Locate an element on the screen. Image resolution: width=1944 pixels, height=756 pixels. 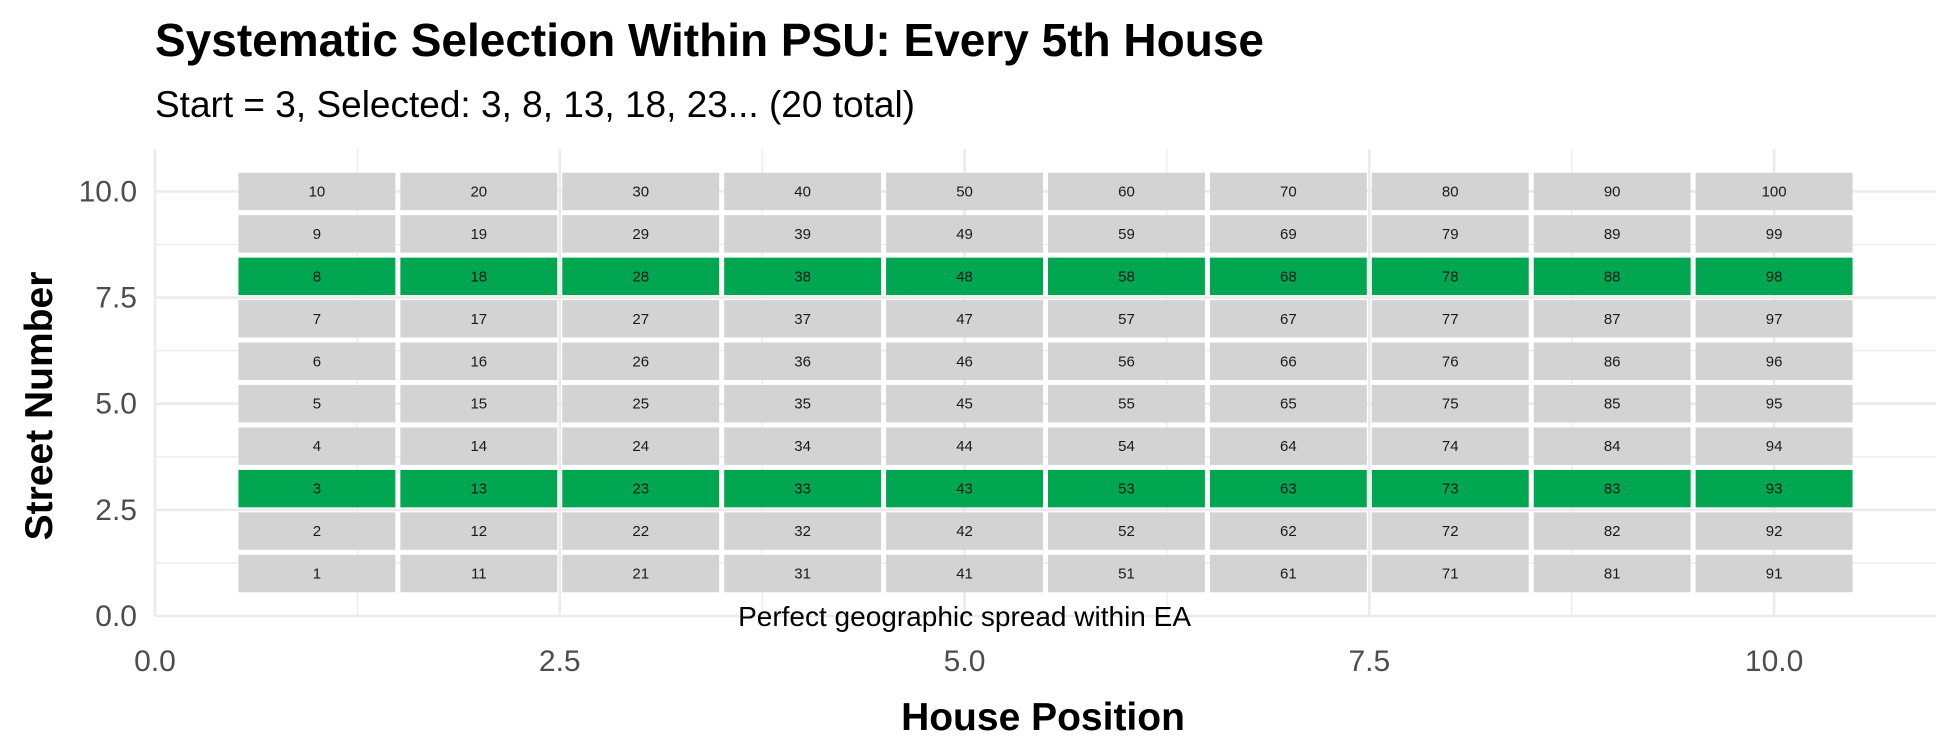
house-number: 57 is located at coordinates (1126, 319).